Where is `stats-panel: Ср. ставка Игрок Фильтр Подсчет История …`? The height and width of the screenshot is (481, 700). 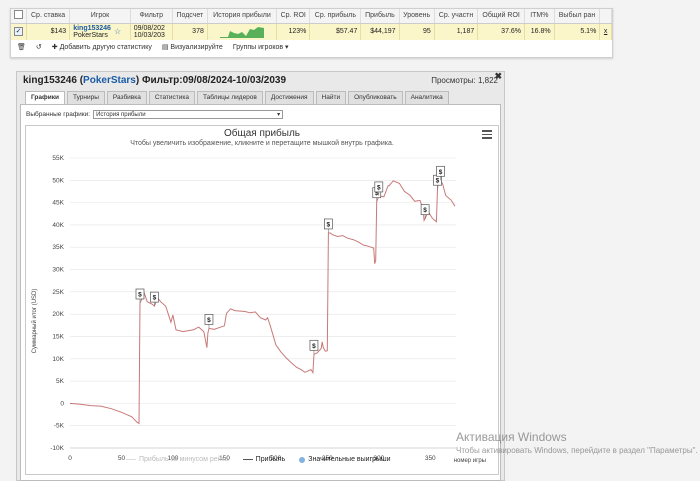
stats-panel: Ср. ставка Игрок Фильтр Подсчет История … is located at coordinates (311, 33).